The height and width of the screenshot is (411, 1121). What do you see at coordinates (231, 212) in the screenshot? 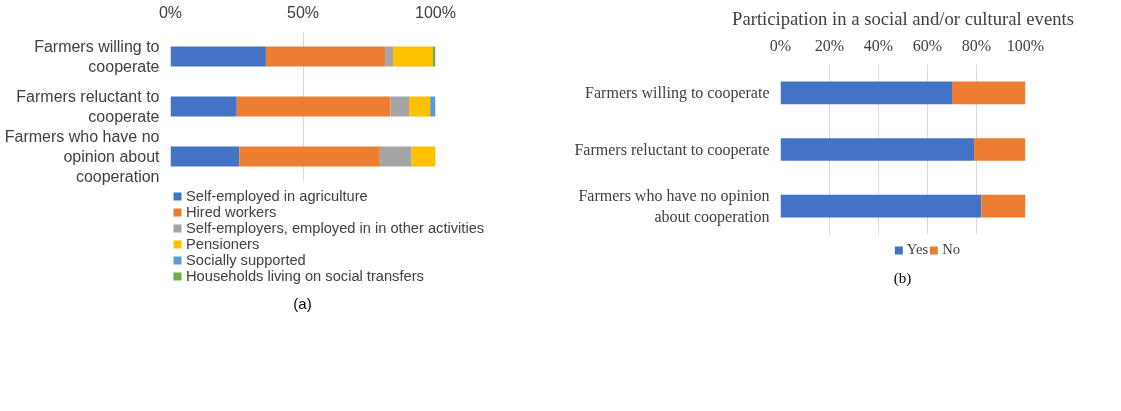
I see `legend-label: Hired workers` at bounding box center [231, 212].